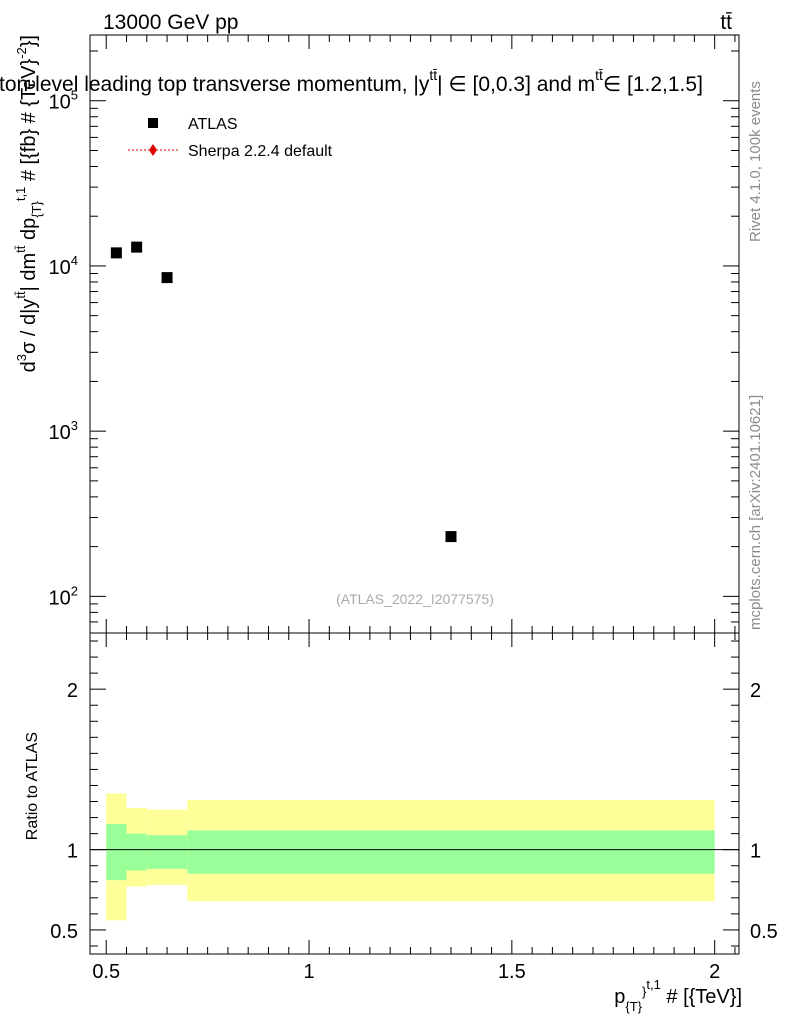  I want to click on rivet-label: Rivet 4.1.0, 100k events, so click(755, 161).